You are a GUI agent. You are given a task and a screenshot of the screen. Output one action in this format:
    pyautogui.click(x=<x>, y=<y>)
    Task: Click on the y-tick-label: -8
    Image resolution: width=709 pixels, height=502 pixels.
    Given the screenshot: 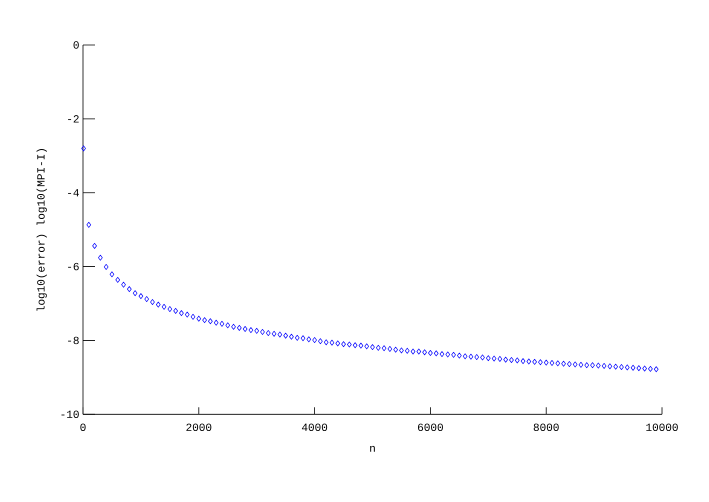 What is the action you would take?
    pyautogui.click(x=73, y=340)
    